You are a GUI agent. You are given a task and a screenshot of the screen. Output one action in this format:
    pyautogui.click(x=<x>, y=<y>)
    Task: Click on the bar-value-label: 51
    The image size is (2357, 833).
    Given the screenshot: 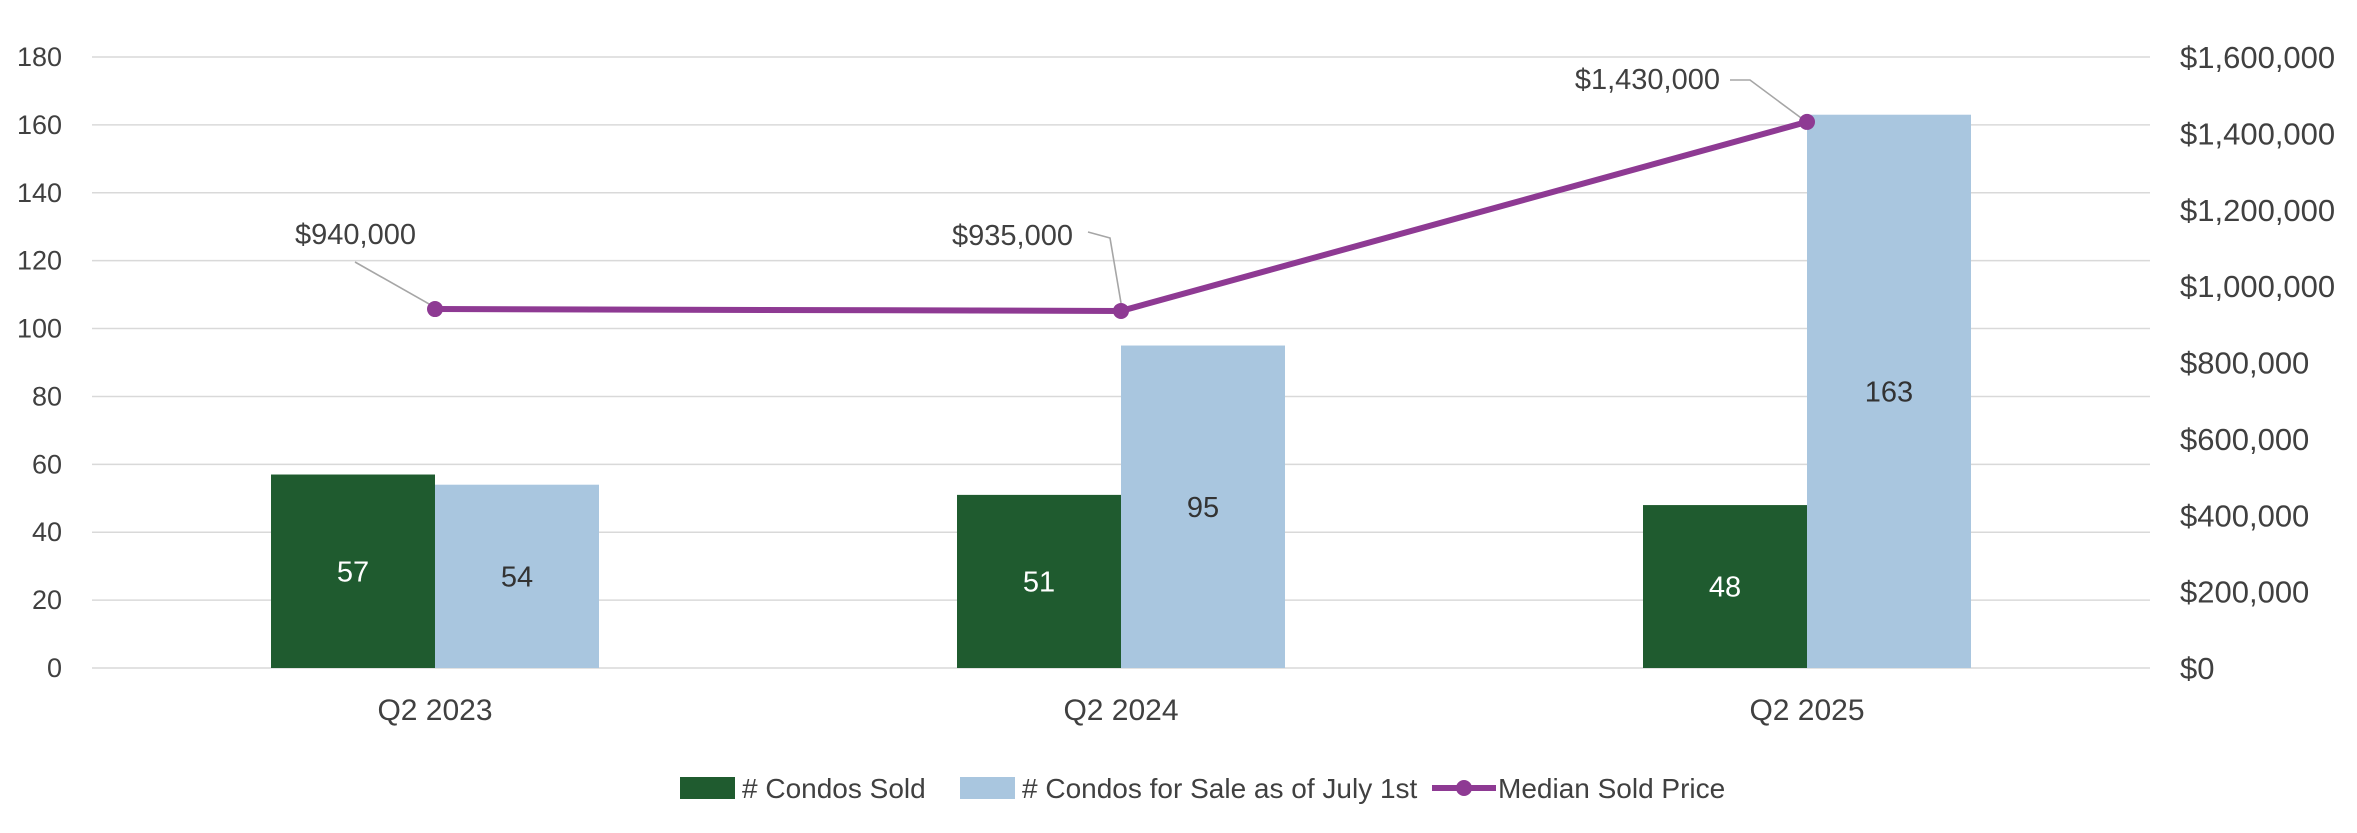 What is the action you would take?
    pyautogui.click(x=1039, y=582)
    